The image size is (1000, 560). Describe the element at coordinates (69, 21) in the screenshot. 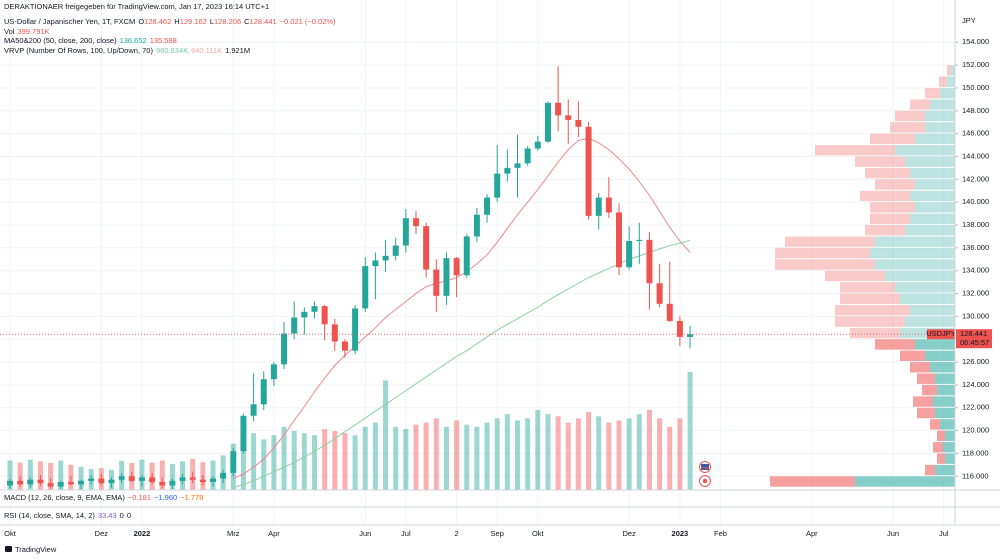

I see `symbol: US-Dollar / Japanischer Yen, 1T, FXCM` at that location.